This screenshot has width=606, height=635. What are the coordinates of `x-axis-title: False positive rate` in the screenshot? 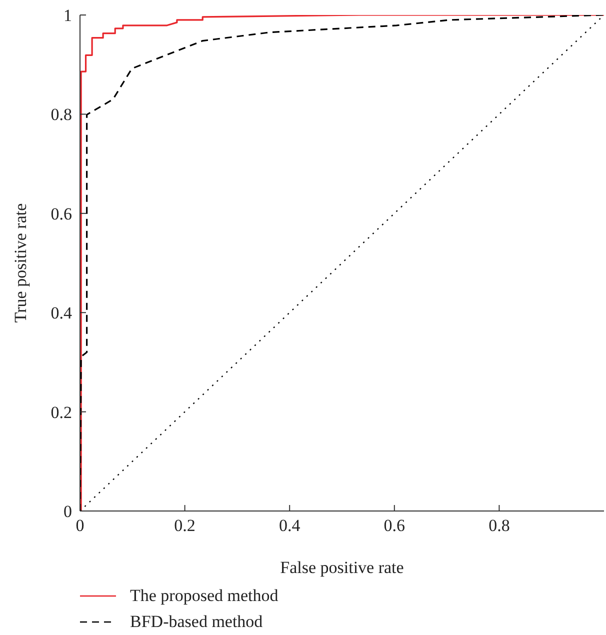 It's located at (342, 567).